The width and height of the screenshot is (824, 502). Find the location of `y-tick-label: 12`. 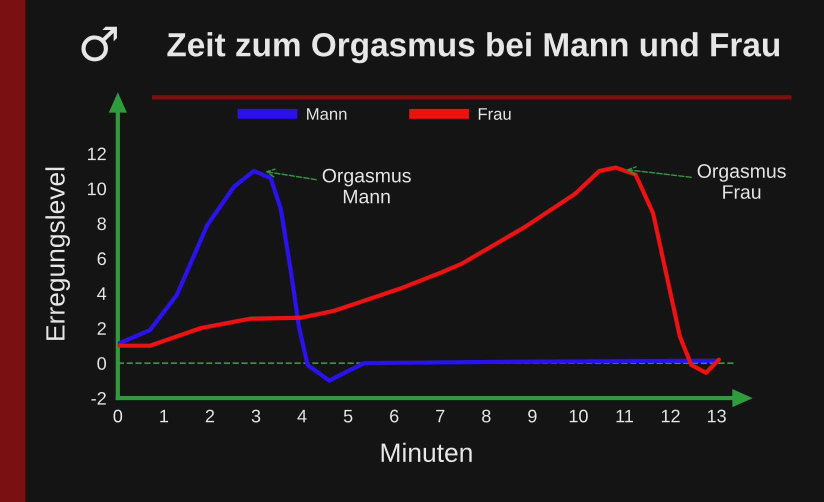

y-tick-label: 12 is located at coordinates (97, 154).